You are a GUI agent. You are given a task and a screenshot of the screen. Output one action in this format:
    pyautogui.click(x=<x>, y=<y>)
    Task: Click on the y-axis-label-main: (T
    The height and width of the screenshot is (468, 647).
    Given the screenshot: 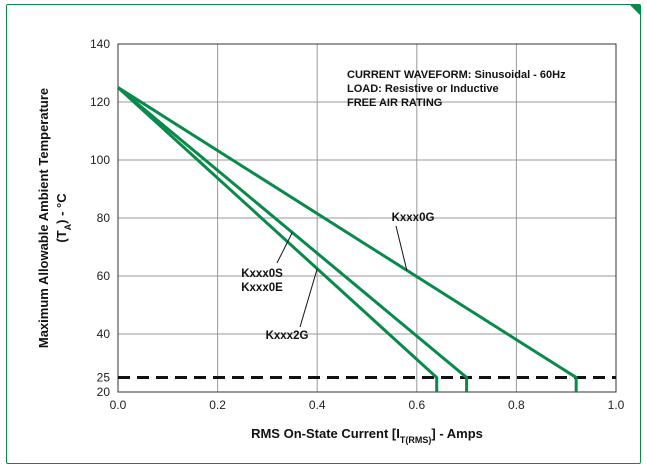 What is the action you would take?
    pyautogui.click(x=61, y=236)
    